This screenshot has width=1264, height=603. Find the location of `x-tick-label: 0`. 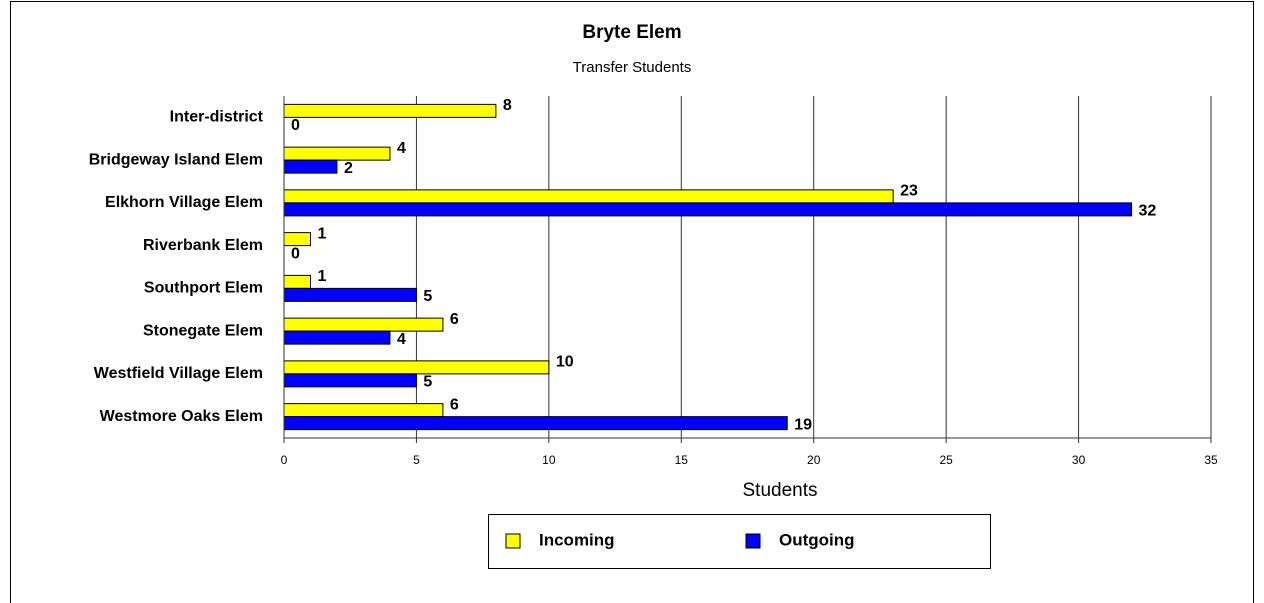

x-tick-label: 0 is located at coordinates (284, 460).